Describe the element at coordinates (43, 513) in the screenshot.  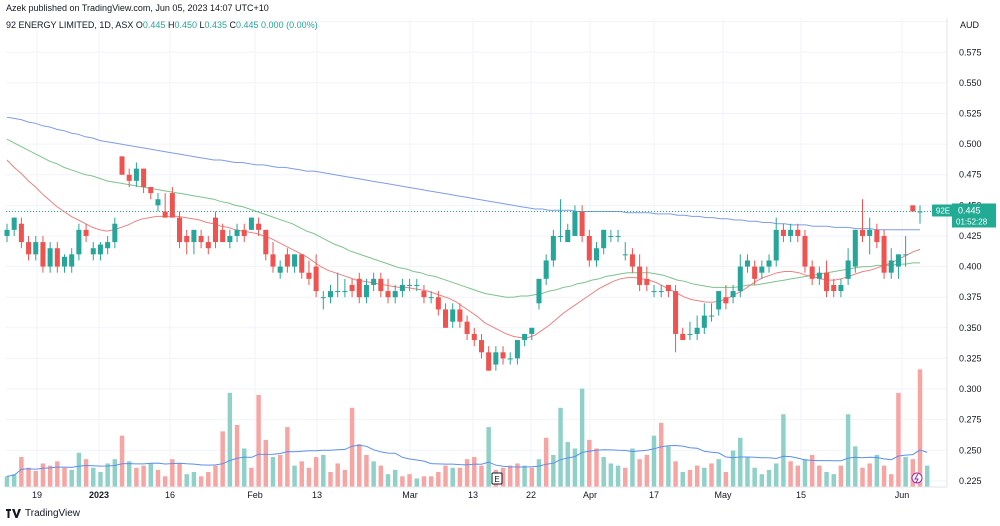
I see `tradingview-brand: TradingView` at that location.